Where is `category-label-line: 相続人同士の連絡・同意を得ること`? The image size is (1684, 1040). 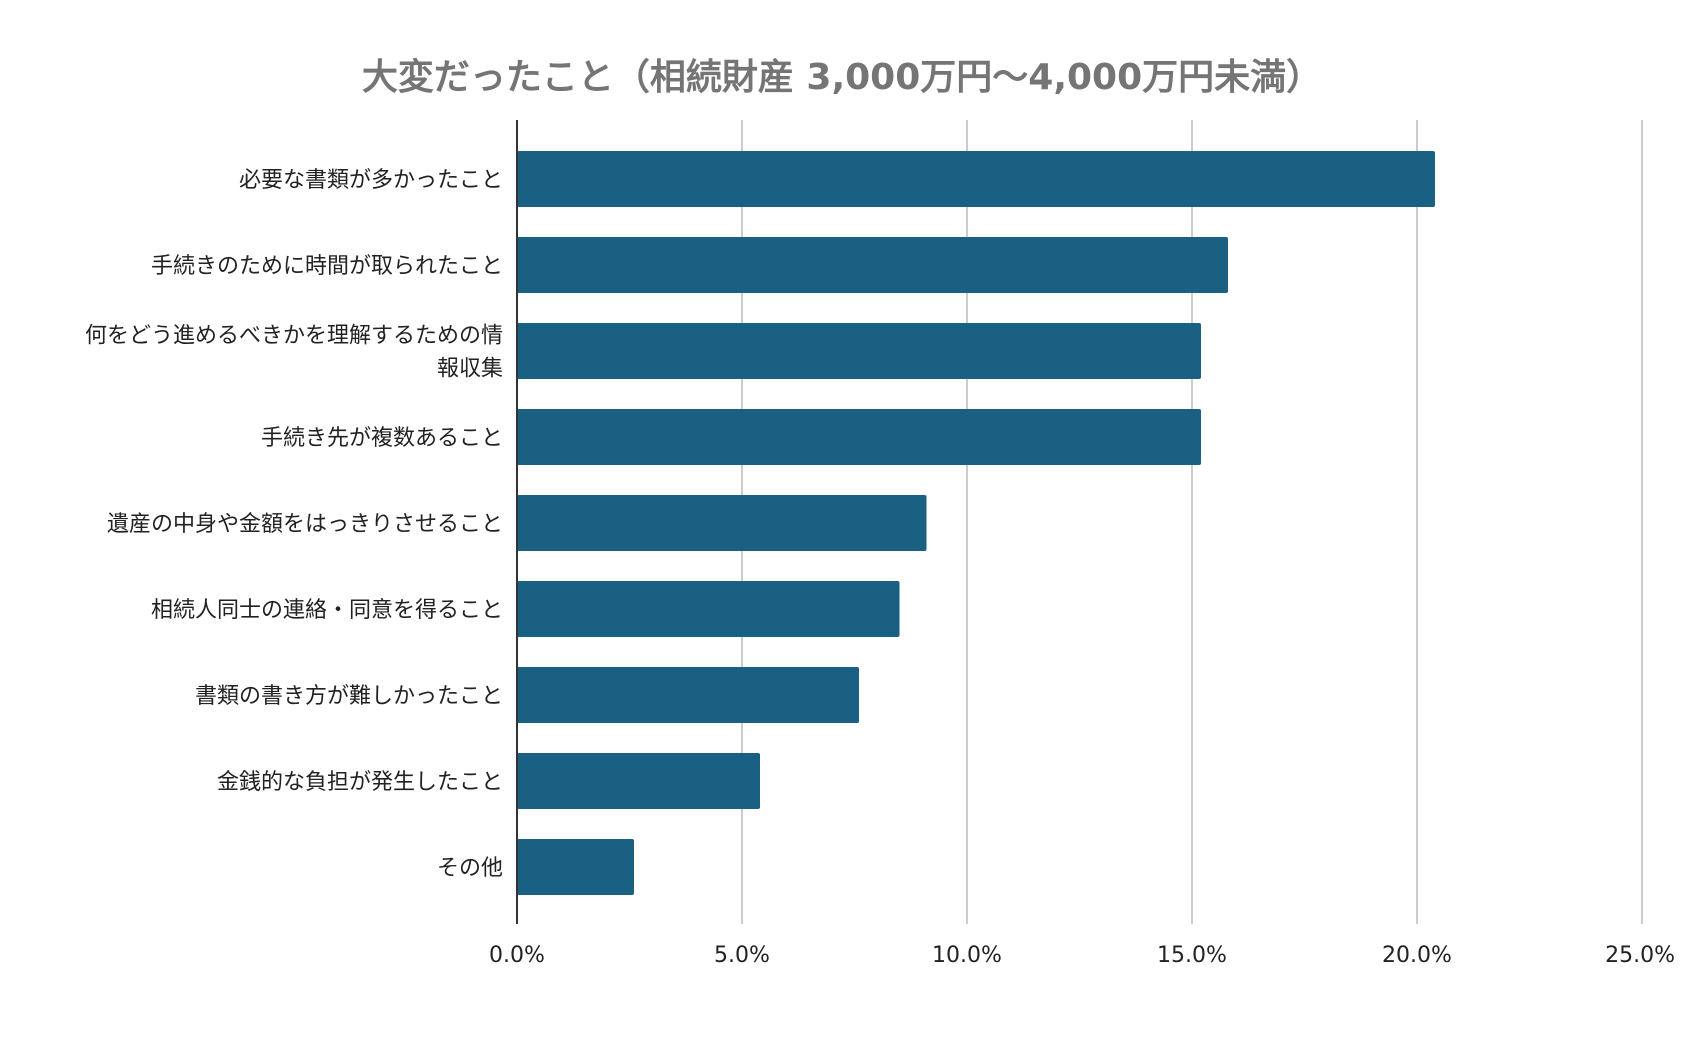
category-label-line: 相続人同士の連絡・同意を得ること is located at coordinates (327, 610).